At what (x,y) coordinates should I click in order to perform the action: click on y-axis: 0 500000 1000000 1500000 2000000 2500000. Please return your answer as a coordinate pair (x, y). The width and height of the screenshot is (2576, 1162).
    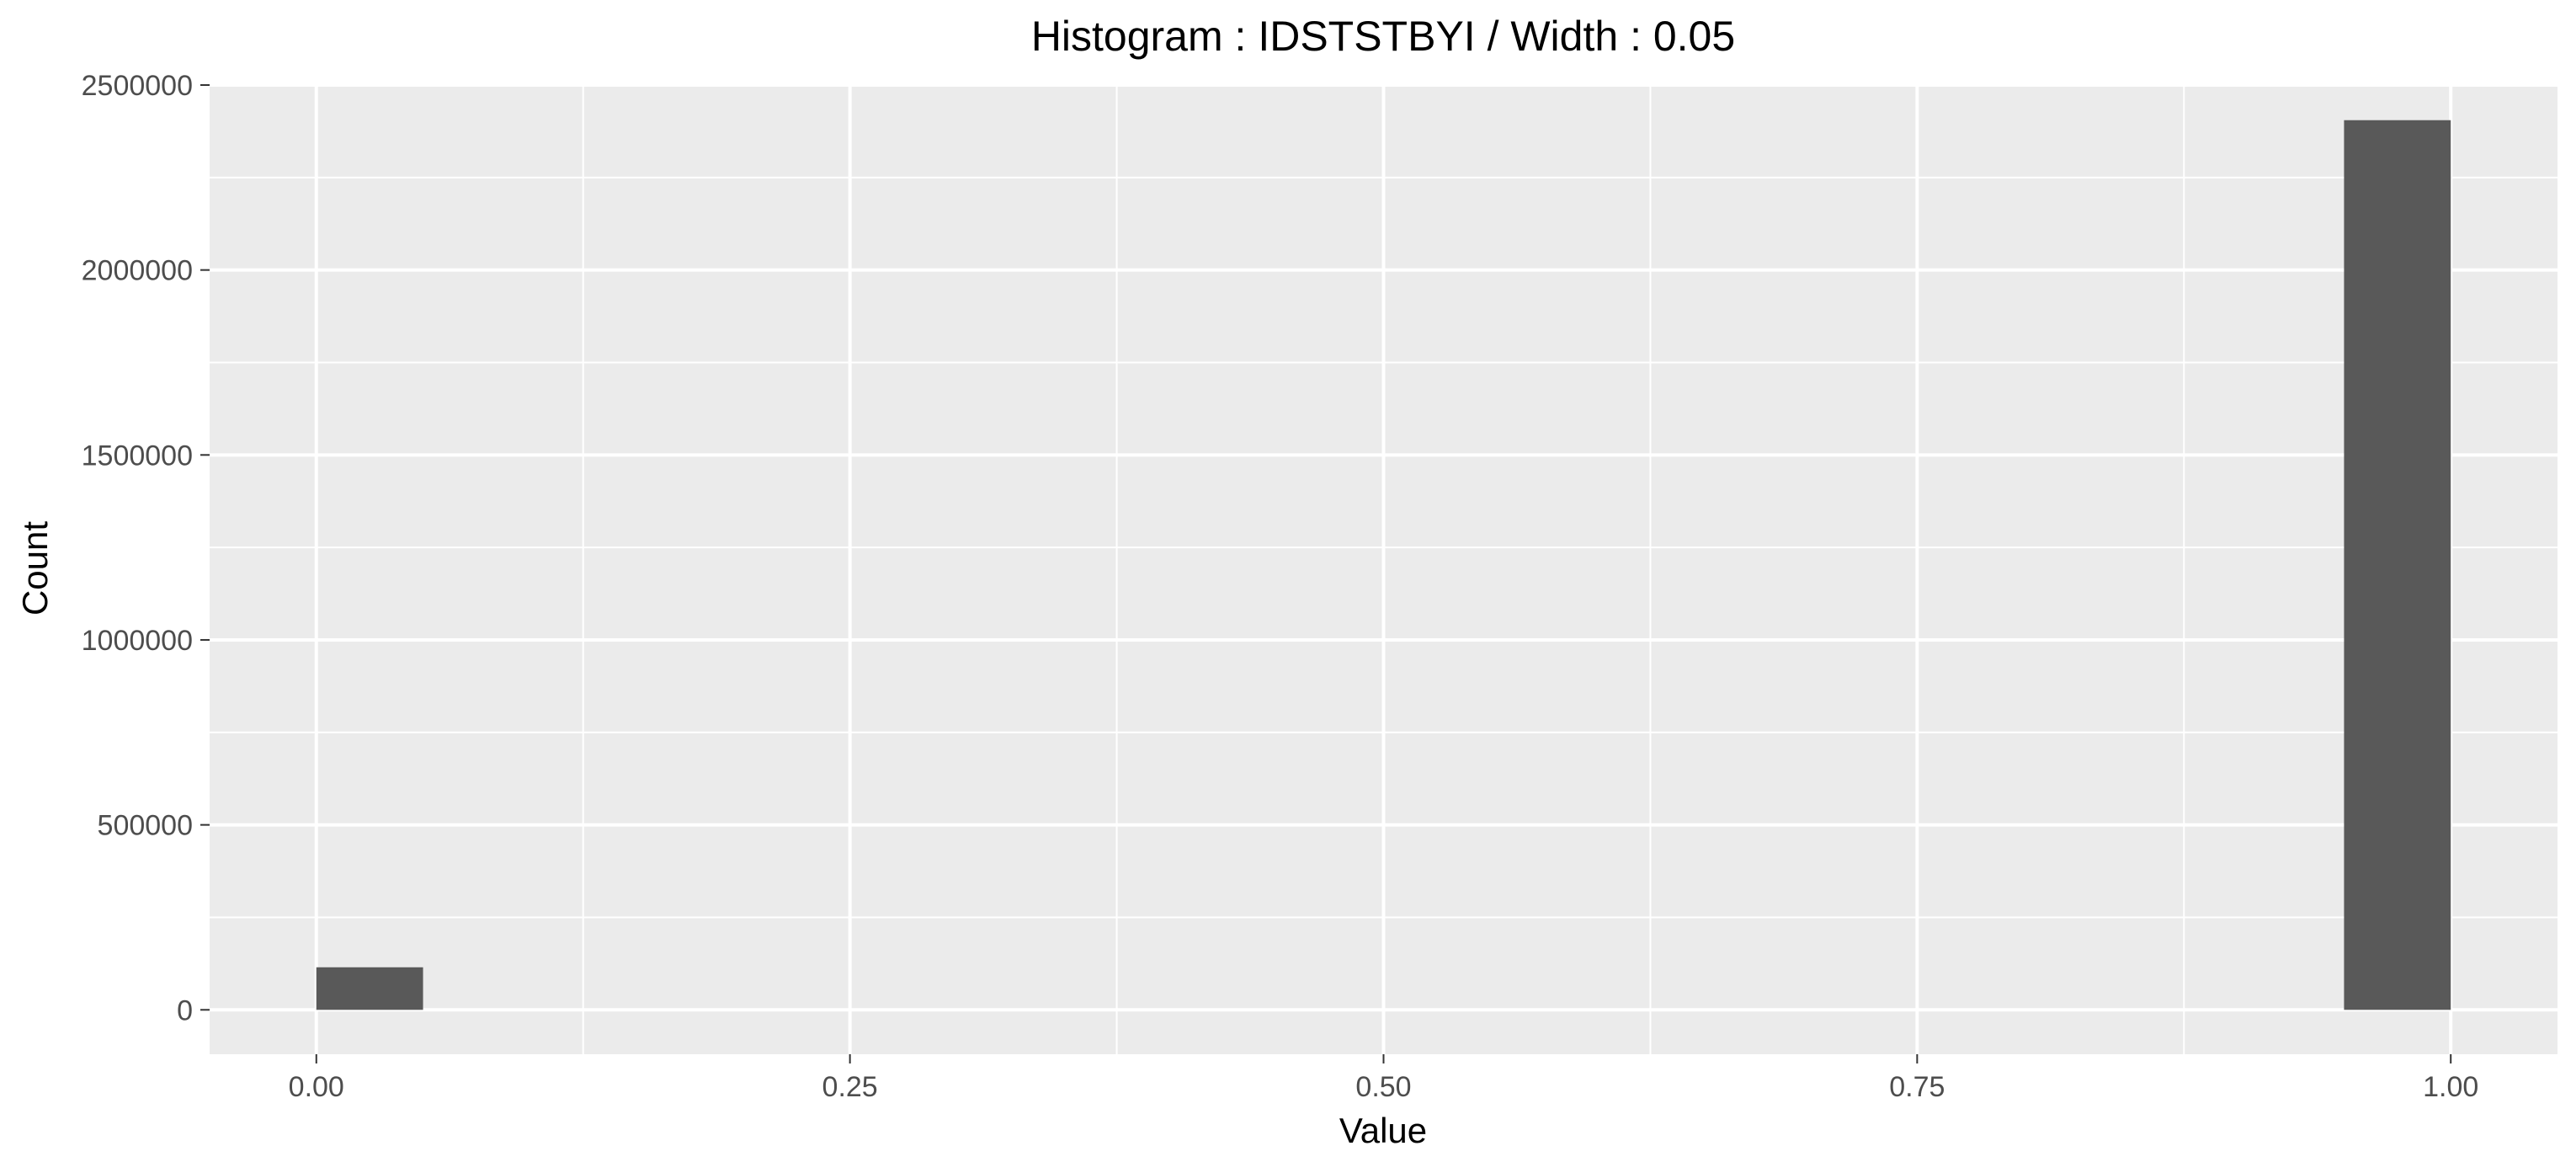
    Looking at the image, I should click on (146, 548).